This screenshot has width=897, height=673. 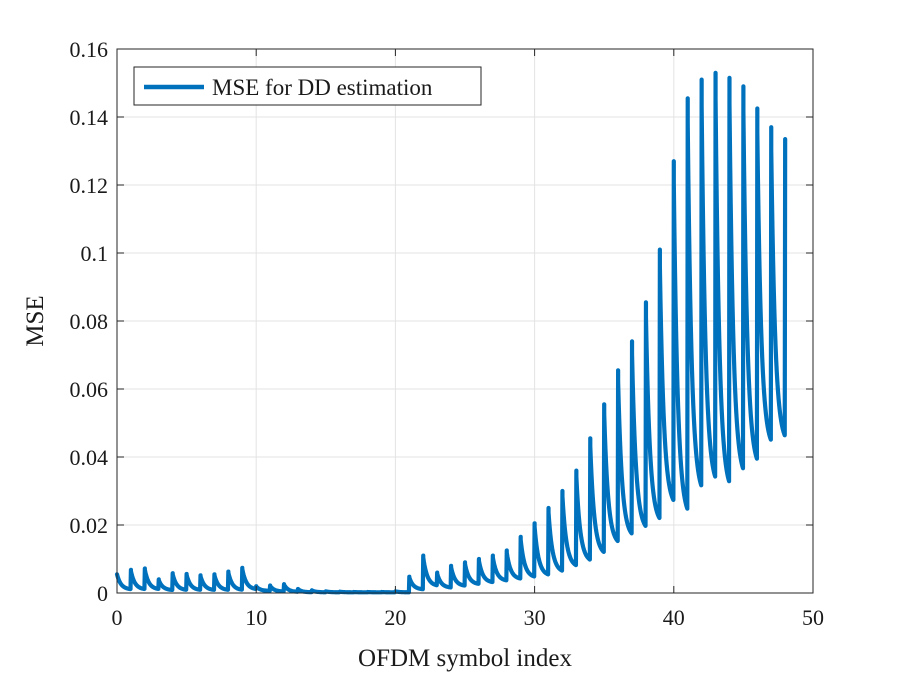 I want to click on y-tick-label: 0.14, so click(x=89, y=117).